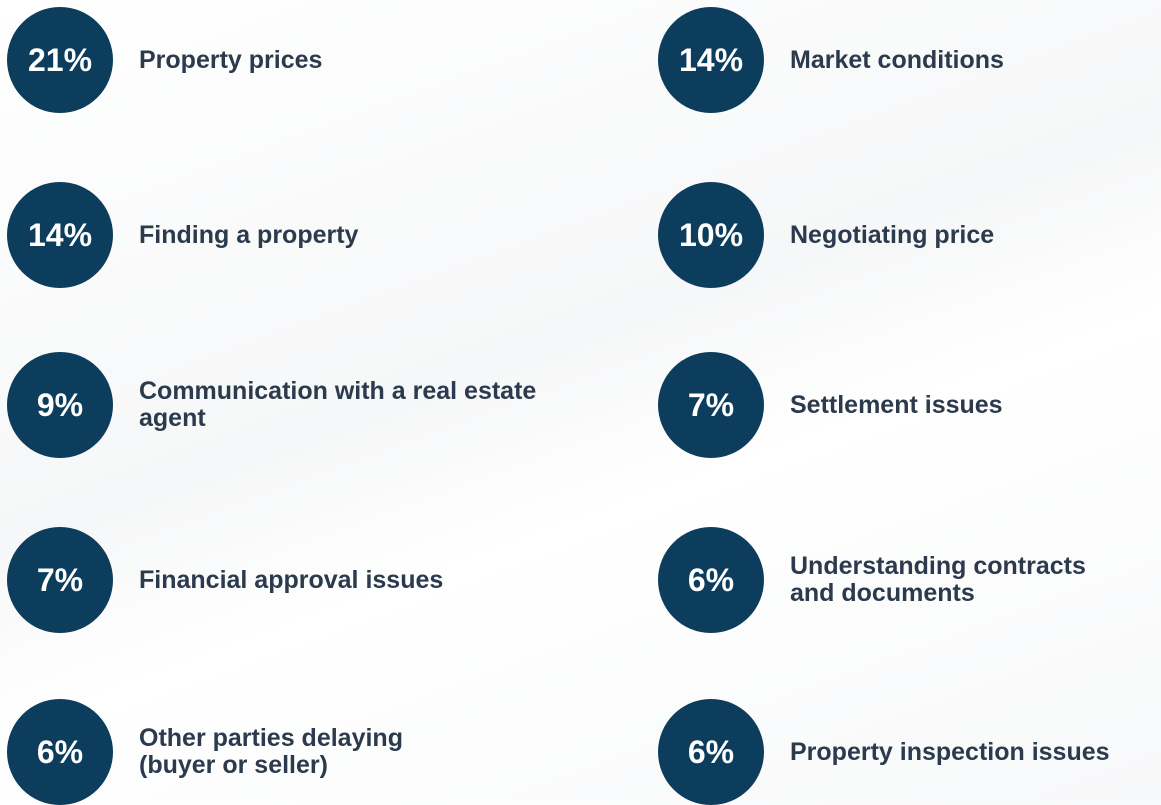 This screenshot has height=805, width=1161. What do you see at coordinates (338, 404) in the screenshot?
I see `stat-label: Communication with a real estate agent` at bounding box center [338, 404].